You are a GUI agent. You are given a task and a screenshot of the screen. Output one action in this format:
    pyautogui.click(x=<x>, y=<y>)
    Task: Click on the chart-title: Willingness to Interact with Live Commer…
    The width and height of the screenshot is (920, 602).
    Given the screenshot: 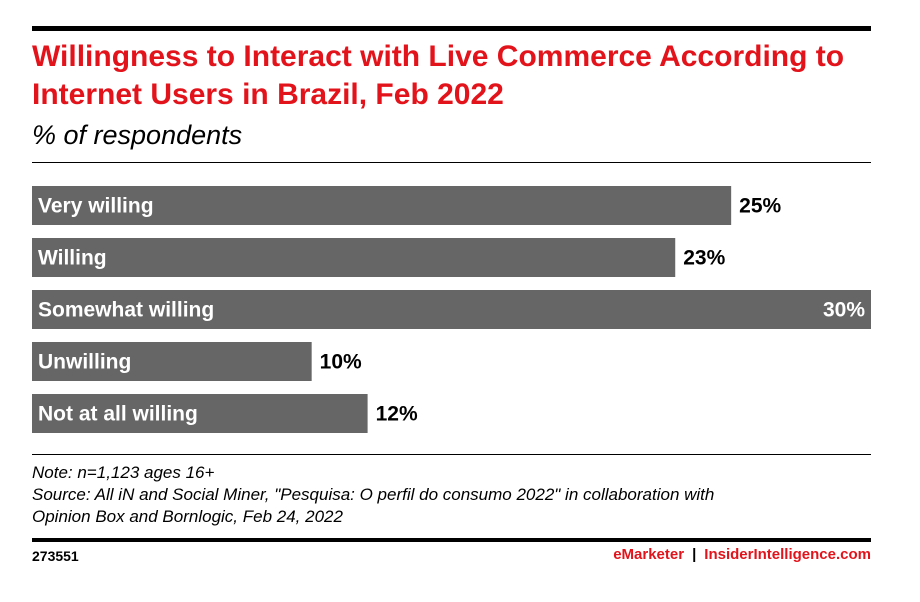 What is the action you would take?
    pyautogui.click(x=438, y=75)
    